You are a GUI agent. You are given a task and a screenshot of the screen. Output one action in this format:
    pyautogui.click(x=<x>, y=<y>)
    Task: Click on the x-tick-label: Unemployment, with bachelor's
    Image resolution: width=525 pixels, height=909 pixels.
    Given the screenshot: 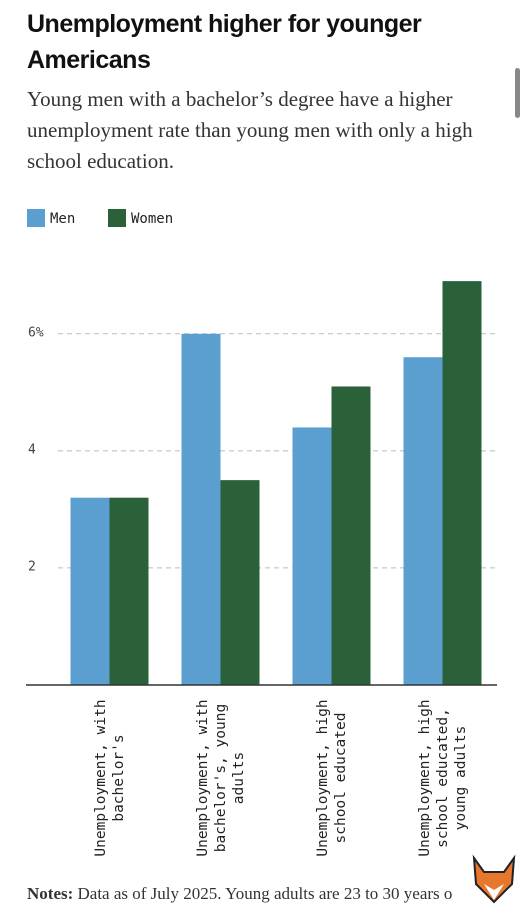 What is the action you would take?
    pyautogui.click(x=109, y=777)
    